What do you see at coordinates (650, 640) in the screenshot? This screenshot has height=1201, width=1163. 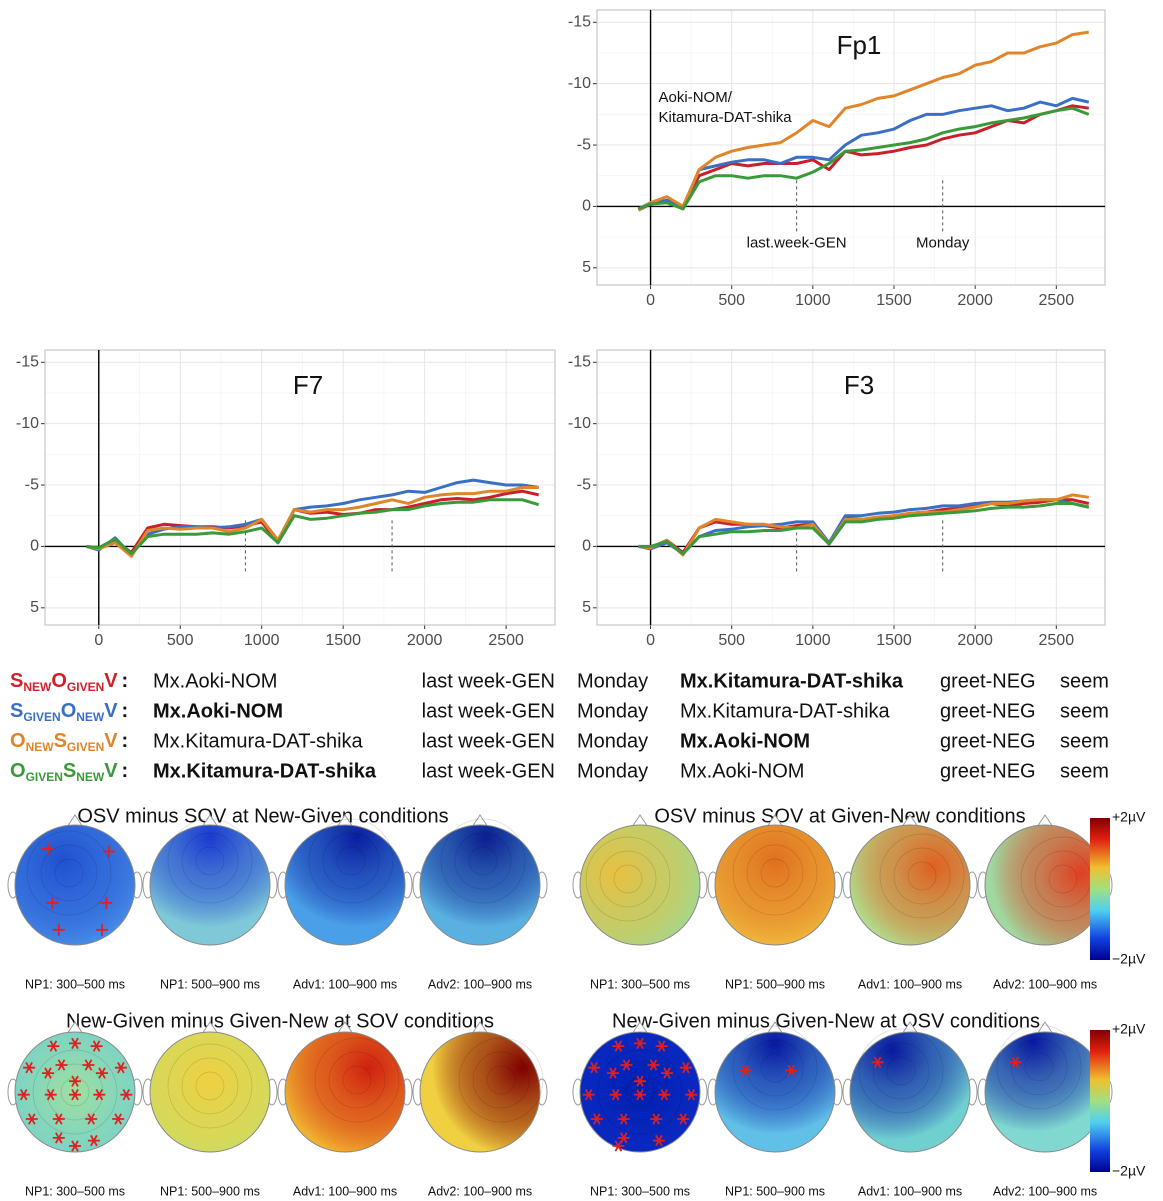 I see `x-tick-label: 0` at bounding box center [650, 640].